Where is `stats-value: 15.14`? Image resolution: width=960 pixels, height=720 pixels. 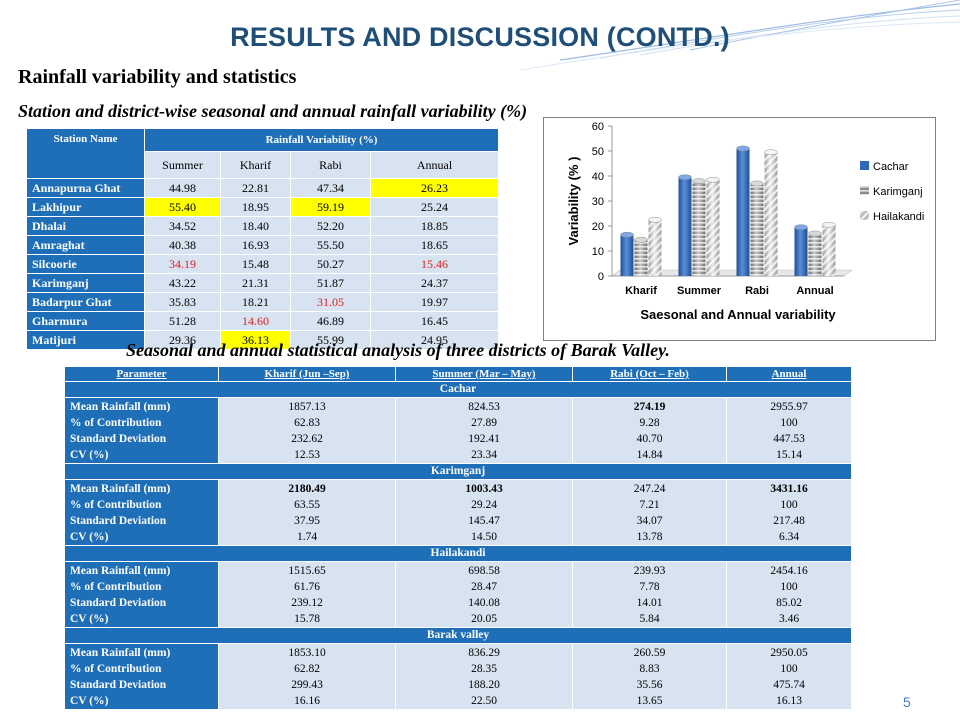 stats-value: 15.14 is located at coordinates (789, 455).